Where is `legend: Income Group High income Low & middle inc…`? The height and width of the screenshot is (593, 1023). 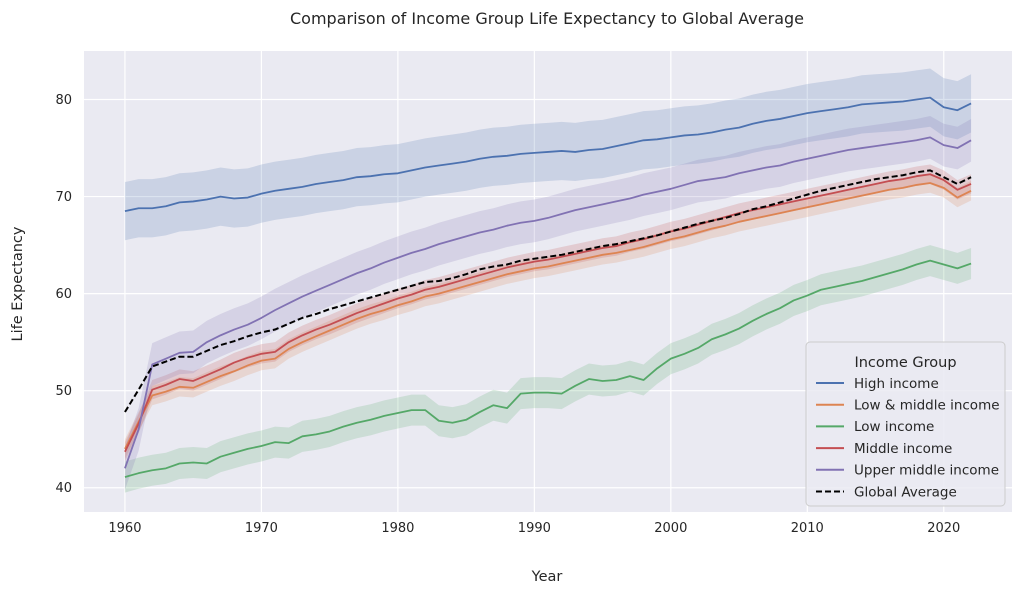 legend: Income Group High income Low & middle inc… is located at coordinates (905, 424).